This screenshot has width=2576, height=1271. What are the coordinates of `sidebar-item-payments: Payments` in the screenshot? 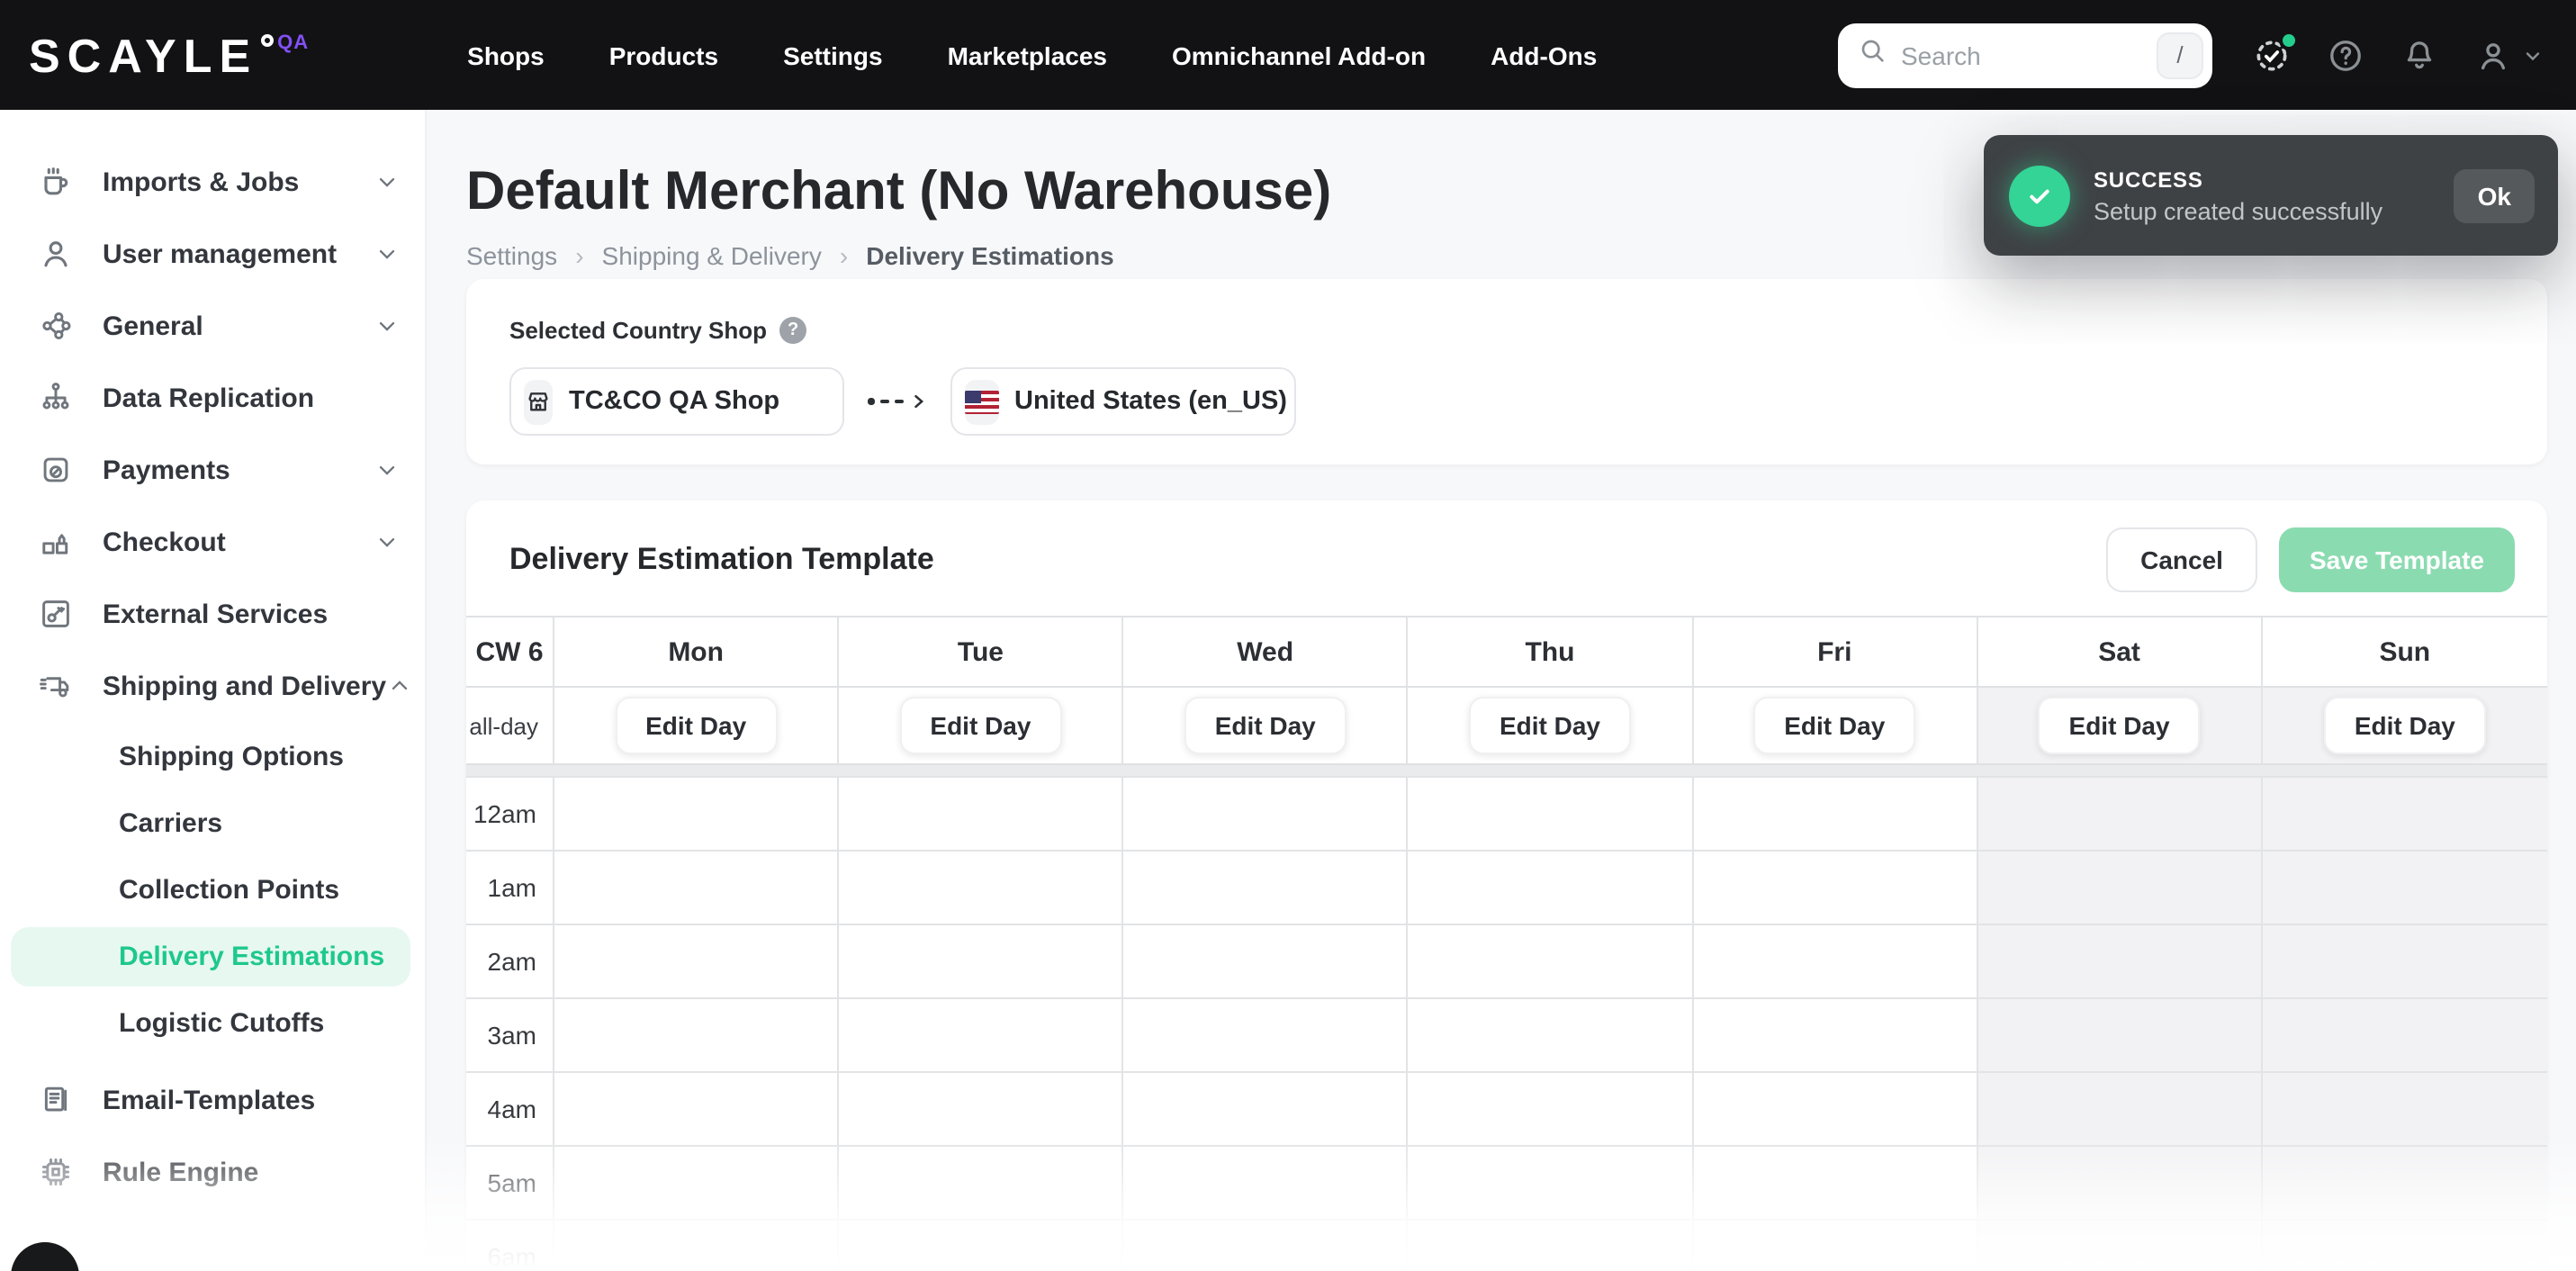 It's located at (212, 470).